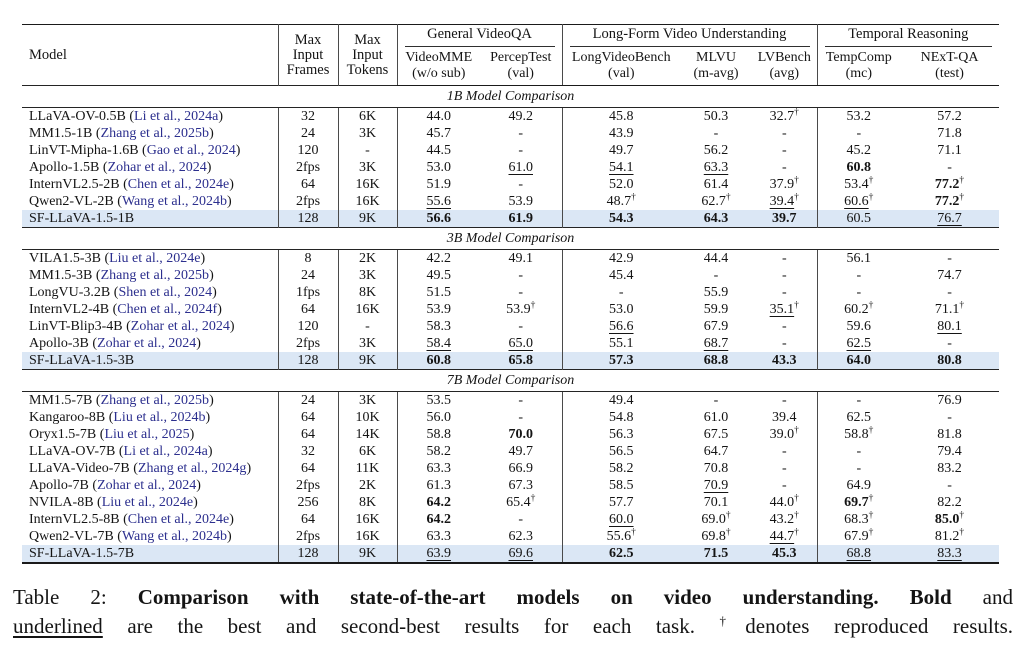 Image resolution: width=1024 pixels, height=653 pixels. I want to click on score-value: 61.0, so click(716, 417).